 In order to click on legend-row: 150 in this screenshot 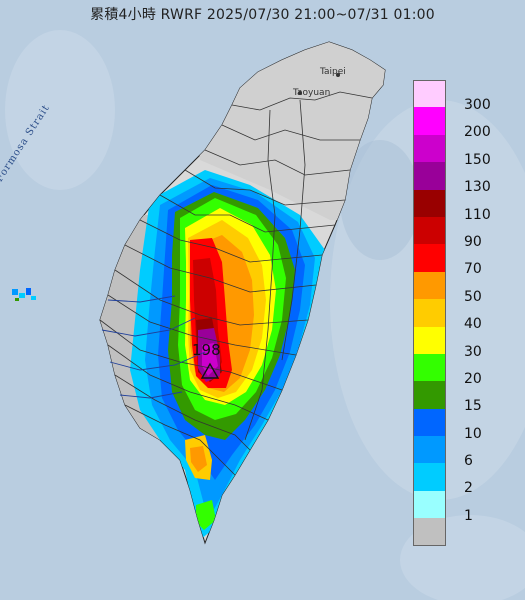, I will do `click(464, 151)`.